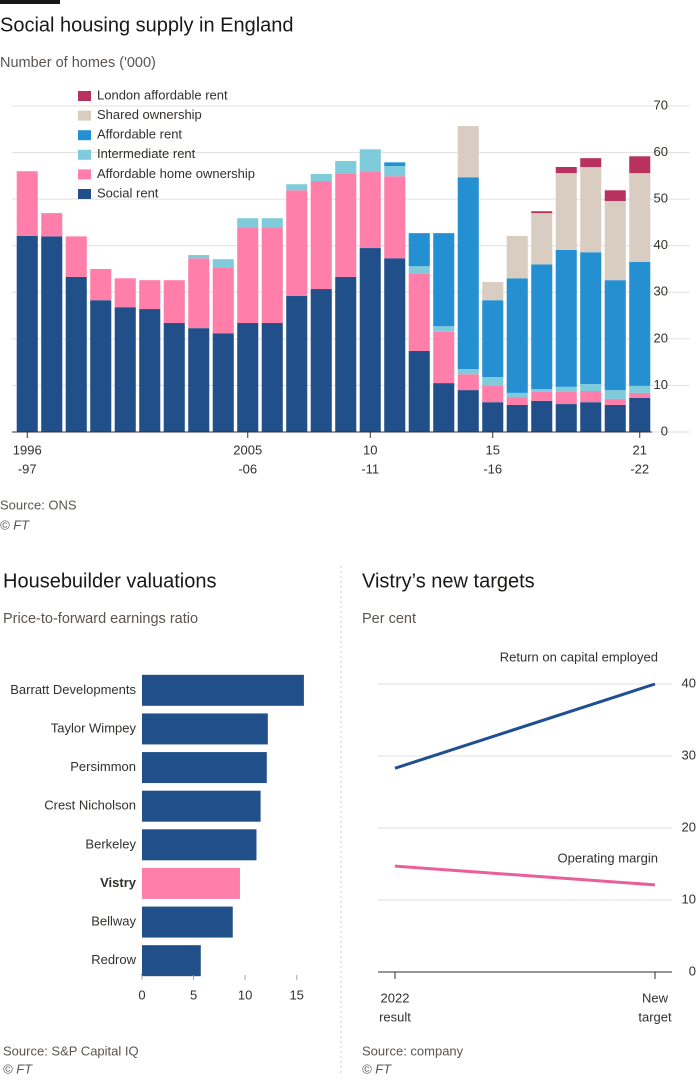 The width and height of the screenshot is (700, 1080). What do you see at coordinates (113, 921) in the screenshot?
I see `y-tick-label: Bellway` at bounding box center [113, 921].